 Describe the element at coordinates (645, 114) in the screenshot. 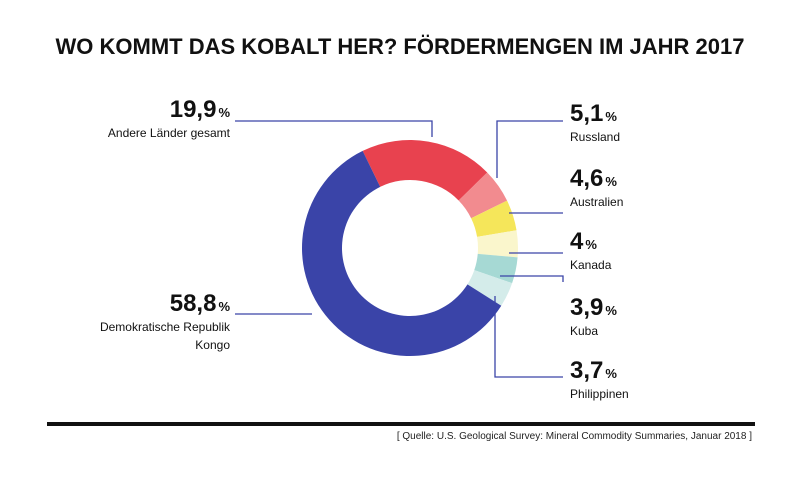

I see `value-row: 5,1%` at that location.